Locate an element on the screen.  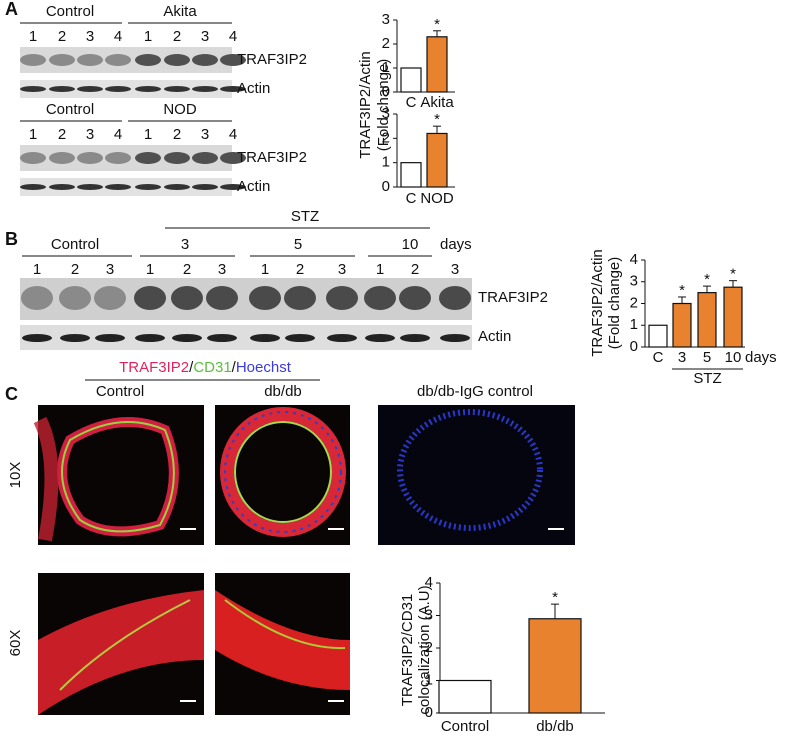
y-axis-label: TRAF3IP2/Actin is located at coordinates (597, 303).